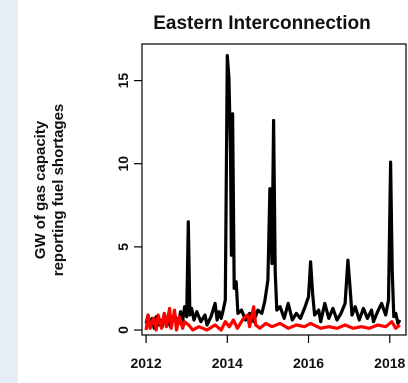  Describe the element at coordinates (308, 363) in the screenshot. I see `x-tick-label: 2016` at that location.